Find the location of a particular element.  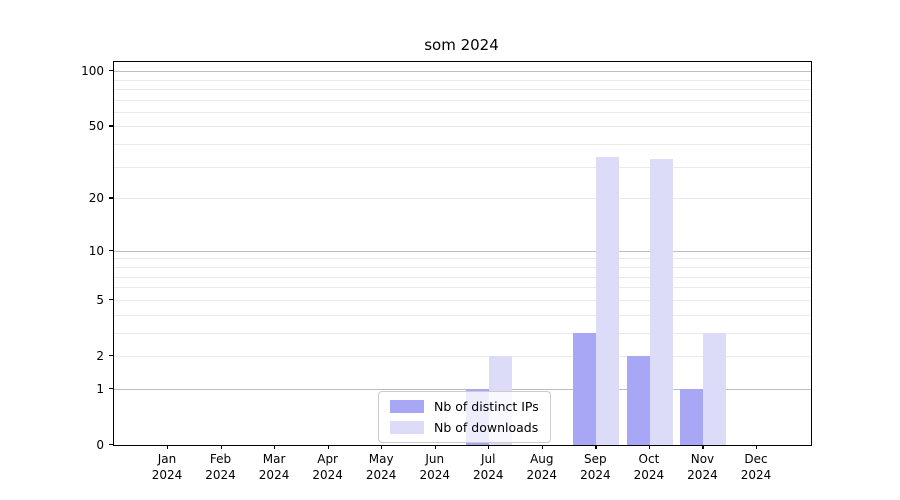

x-tick-label: Jul 2024 is located at coordinates (488, 467).